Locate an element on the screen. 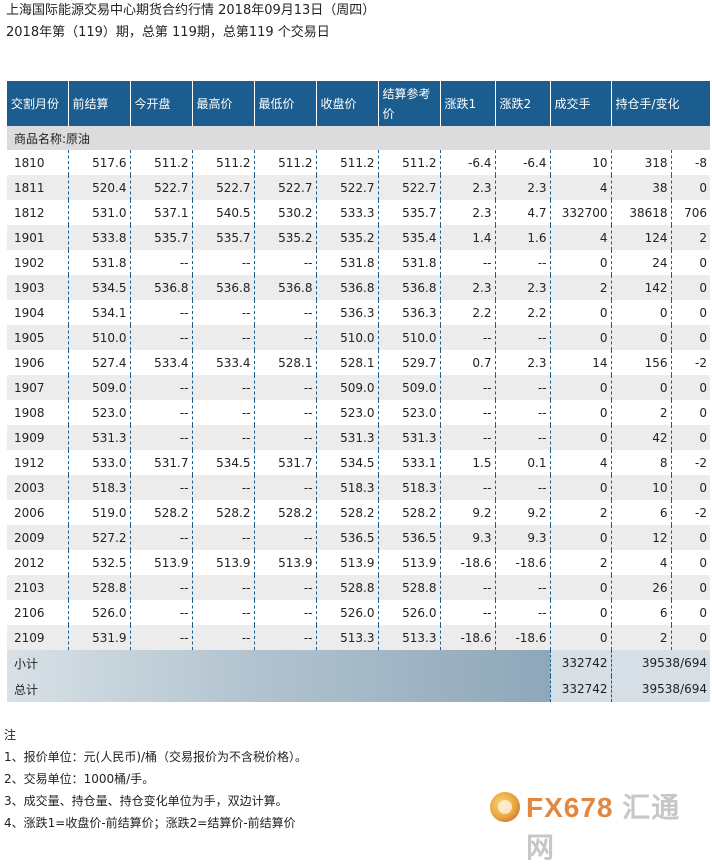  table-cell: 1909 is located at coordinates (38, 437).